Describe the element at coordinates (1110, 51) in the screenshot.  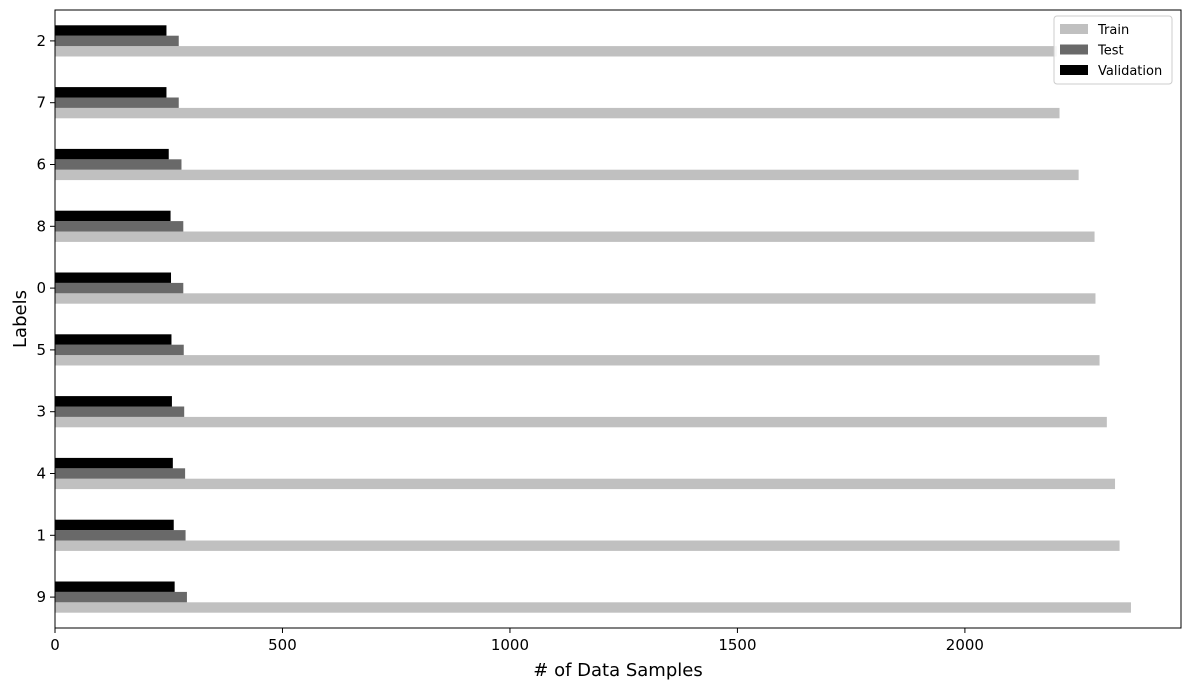
I see `legend-label-test: Test` at that location.